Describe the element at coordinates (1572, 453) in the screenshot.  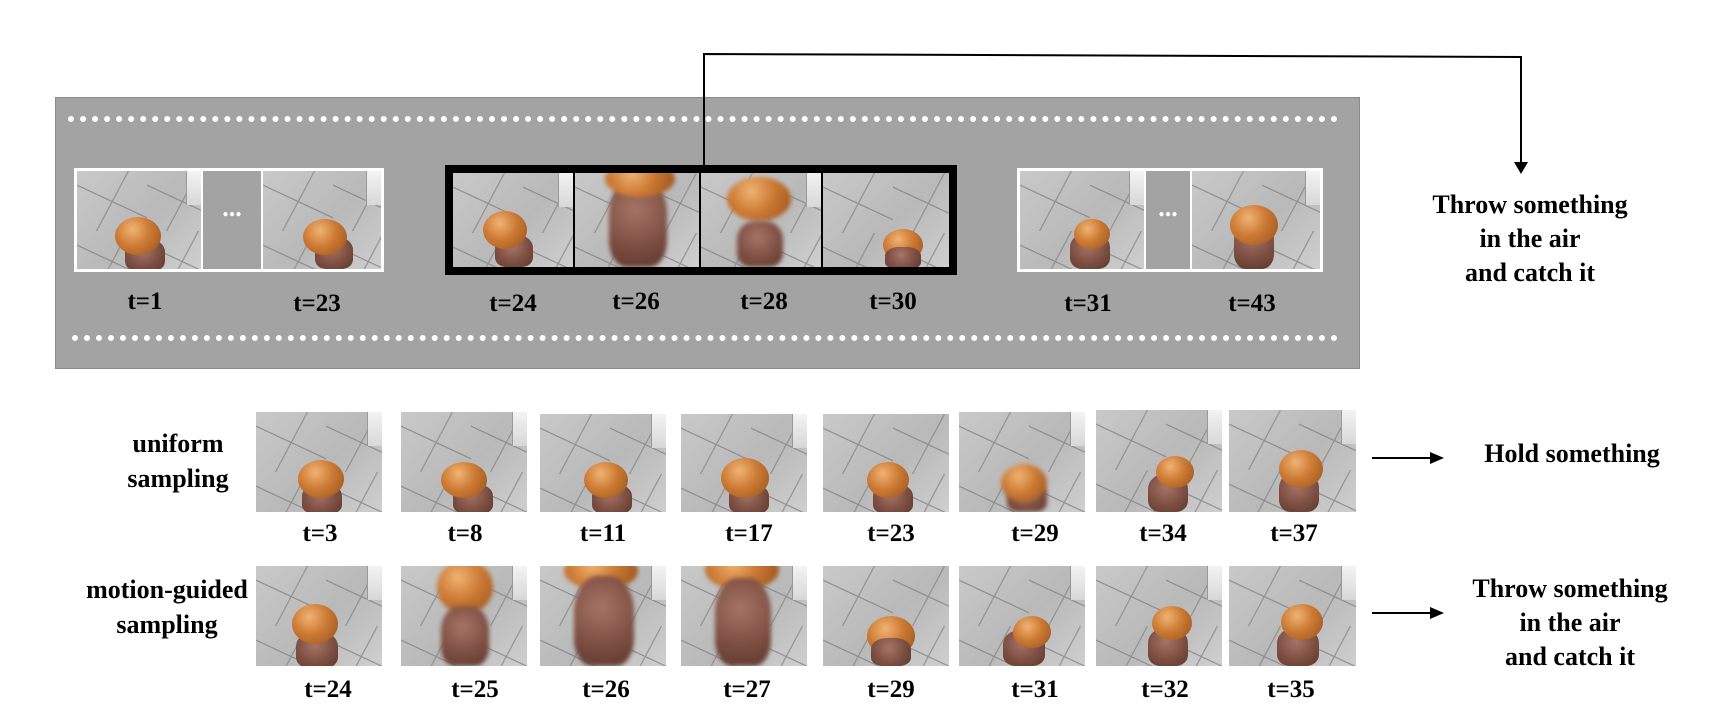
I see `uniform-prediction: Hold something` at that location.